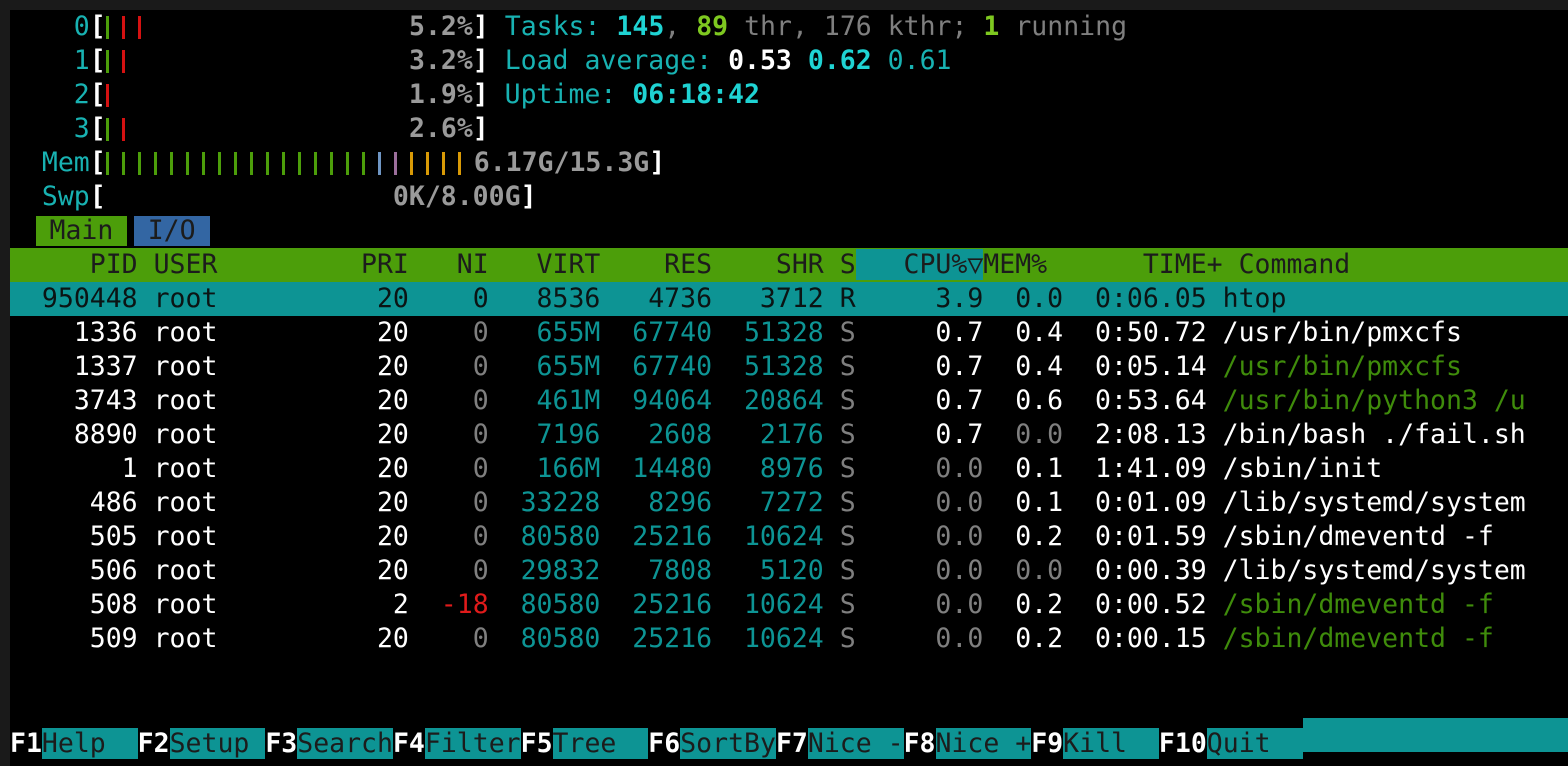  What do you see at coordinates (656, 332) in the screenshot?
I see `cell-res: 67740` at bounding box center [656, 332].